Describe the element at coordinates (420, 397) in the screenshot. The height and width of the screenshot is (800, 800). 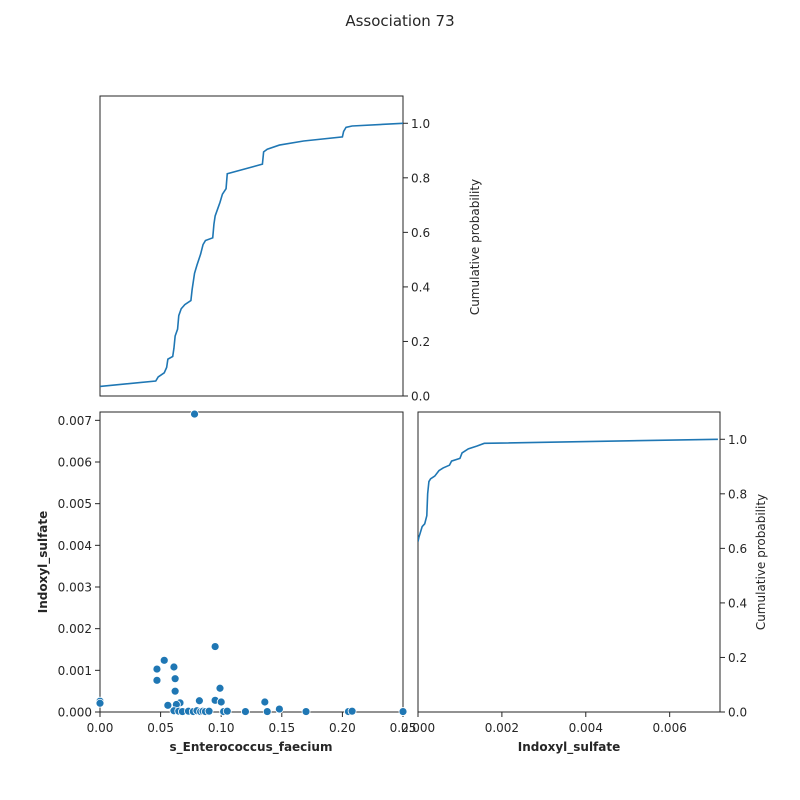
I see `tl-ytick-label: 0.0` at that location.